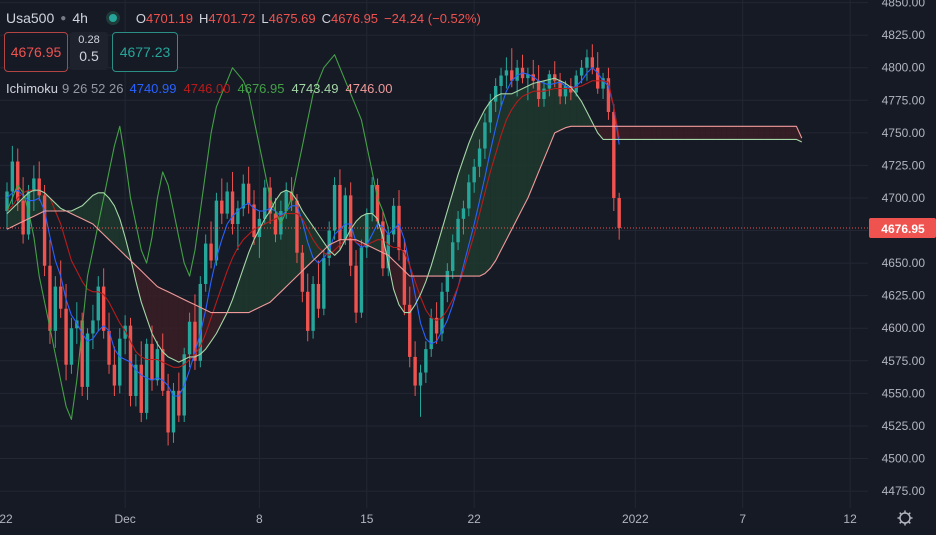 The height and width of the screenshot is (535, 936). What do you see at coordinates (315, 88) in the screenshot?
I see `leading-span-a-value: 4743.49` at bounding box center [315, 88].